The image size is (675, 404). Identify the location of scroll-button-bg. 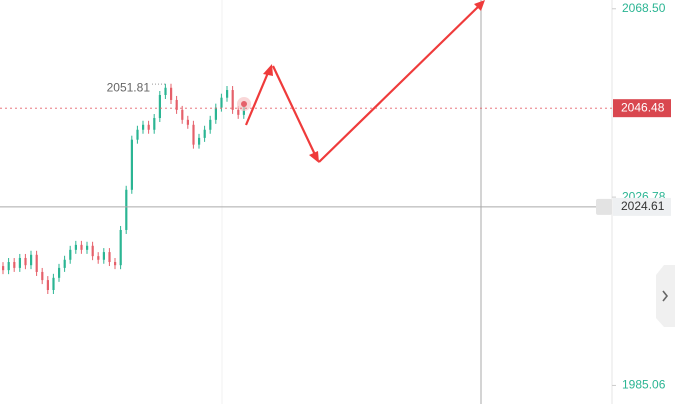
(665, 296).